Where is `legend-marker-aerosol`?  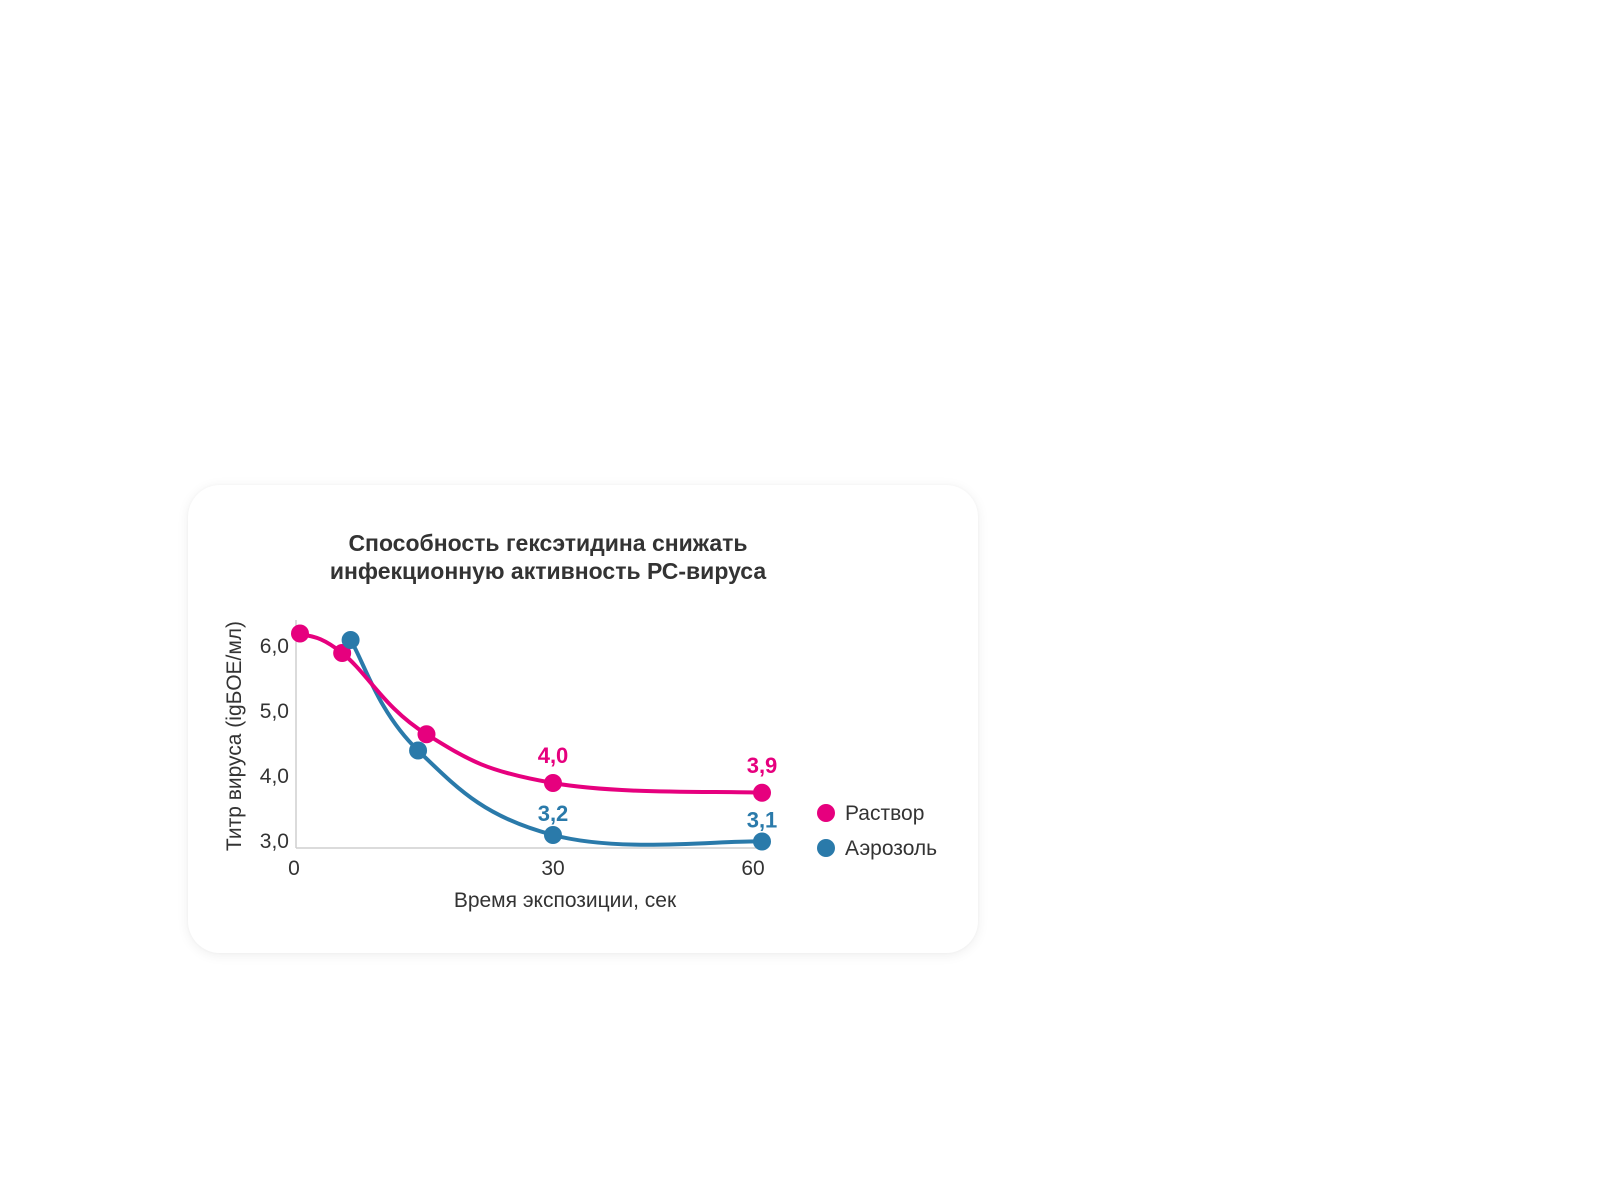
legend-marker-aerosol is located at coordinates (826, 848).